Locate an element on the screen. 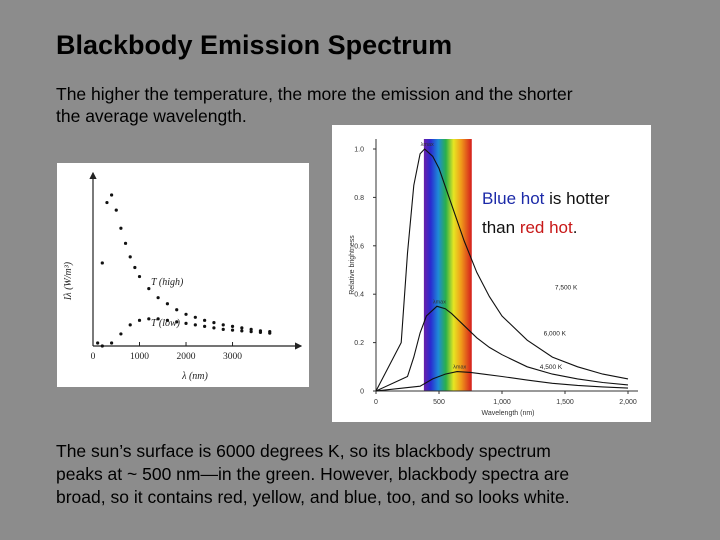 Image resolution: width=720 pixels, height=540 pixels. note-blue-hot: Blue hot is located at coordinates (513, 198).